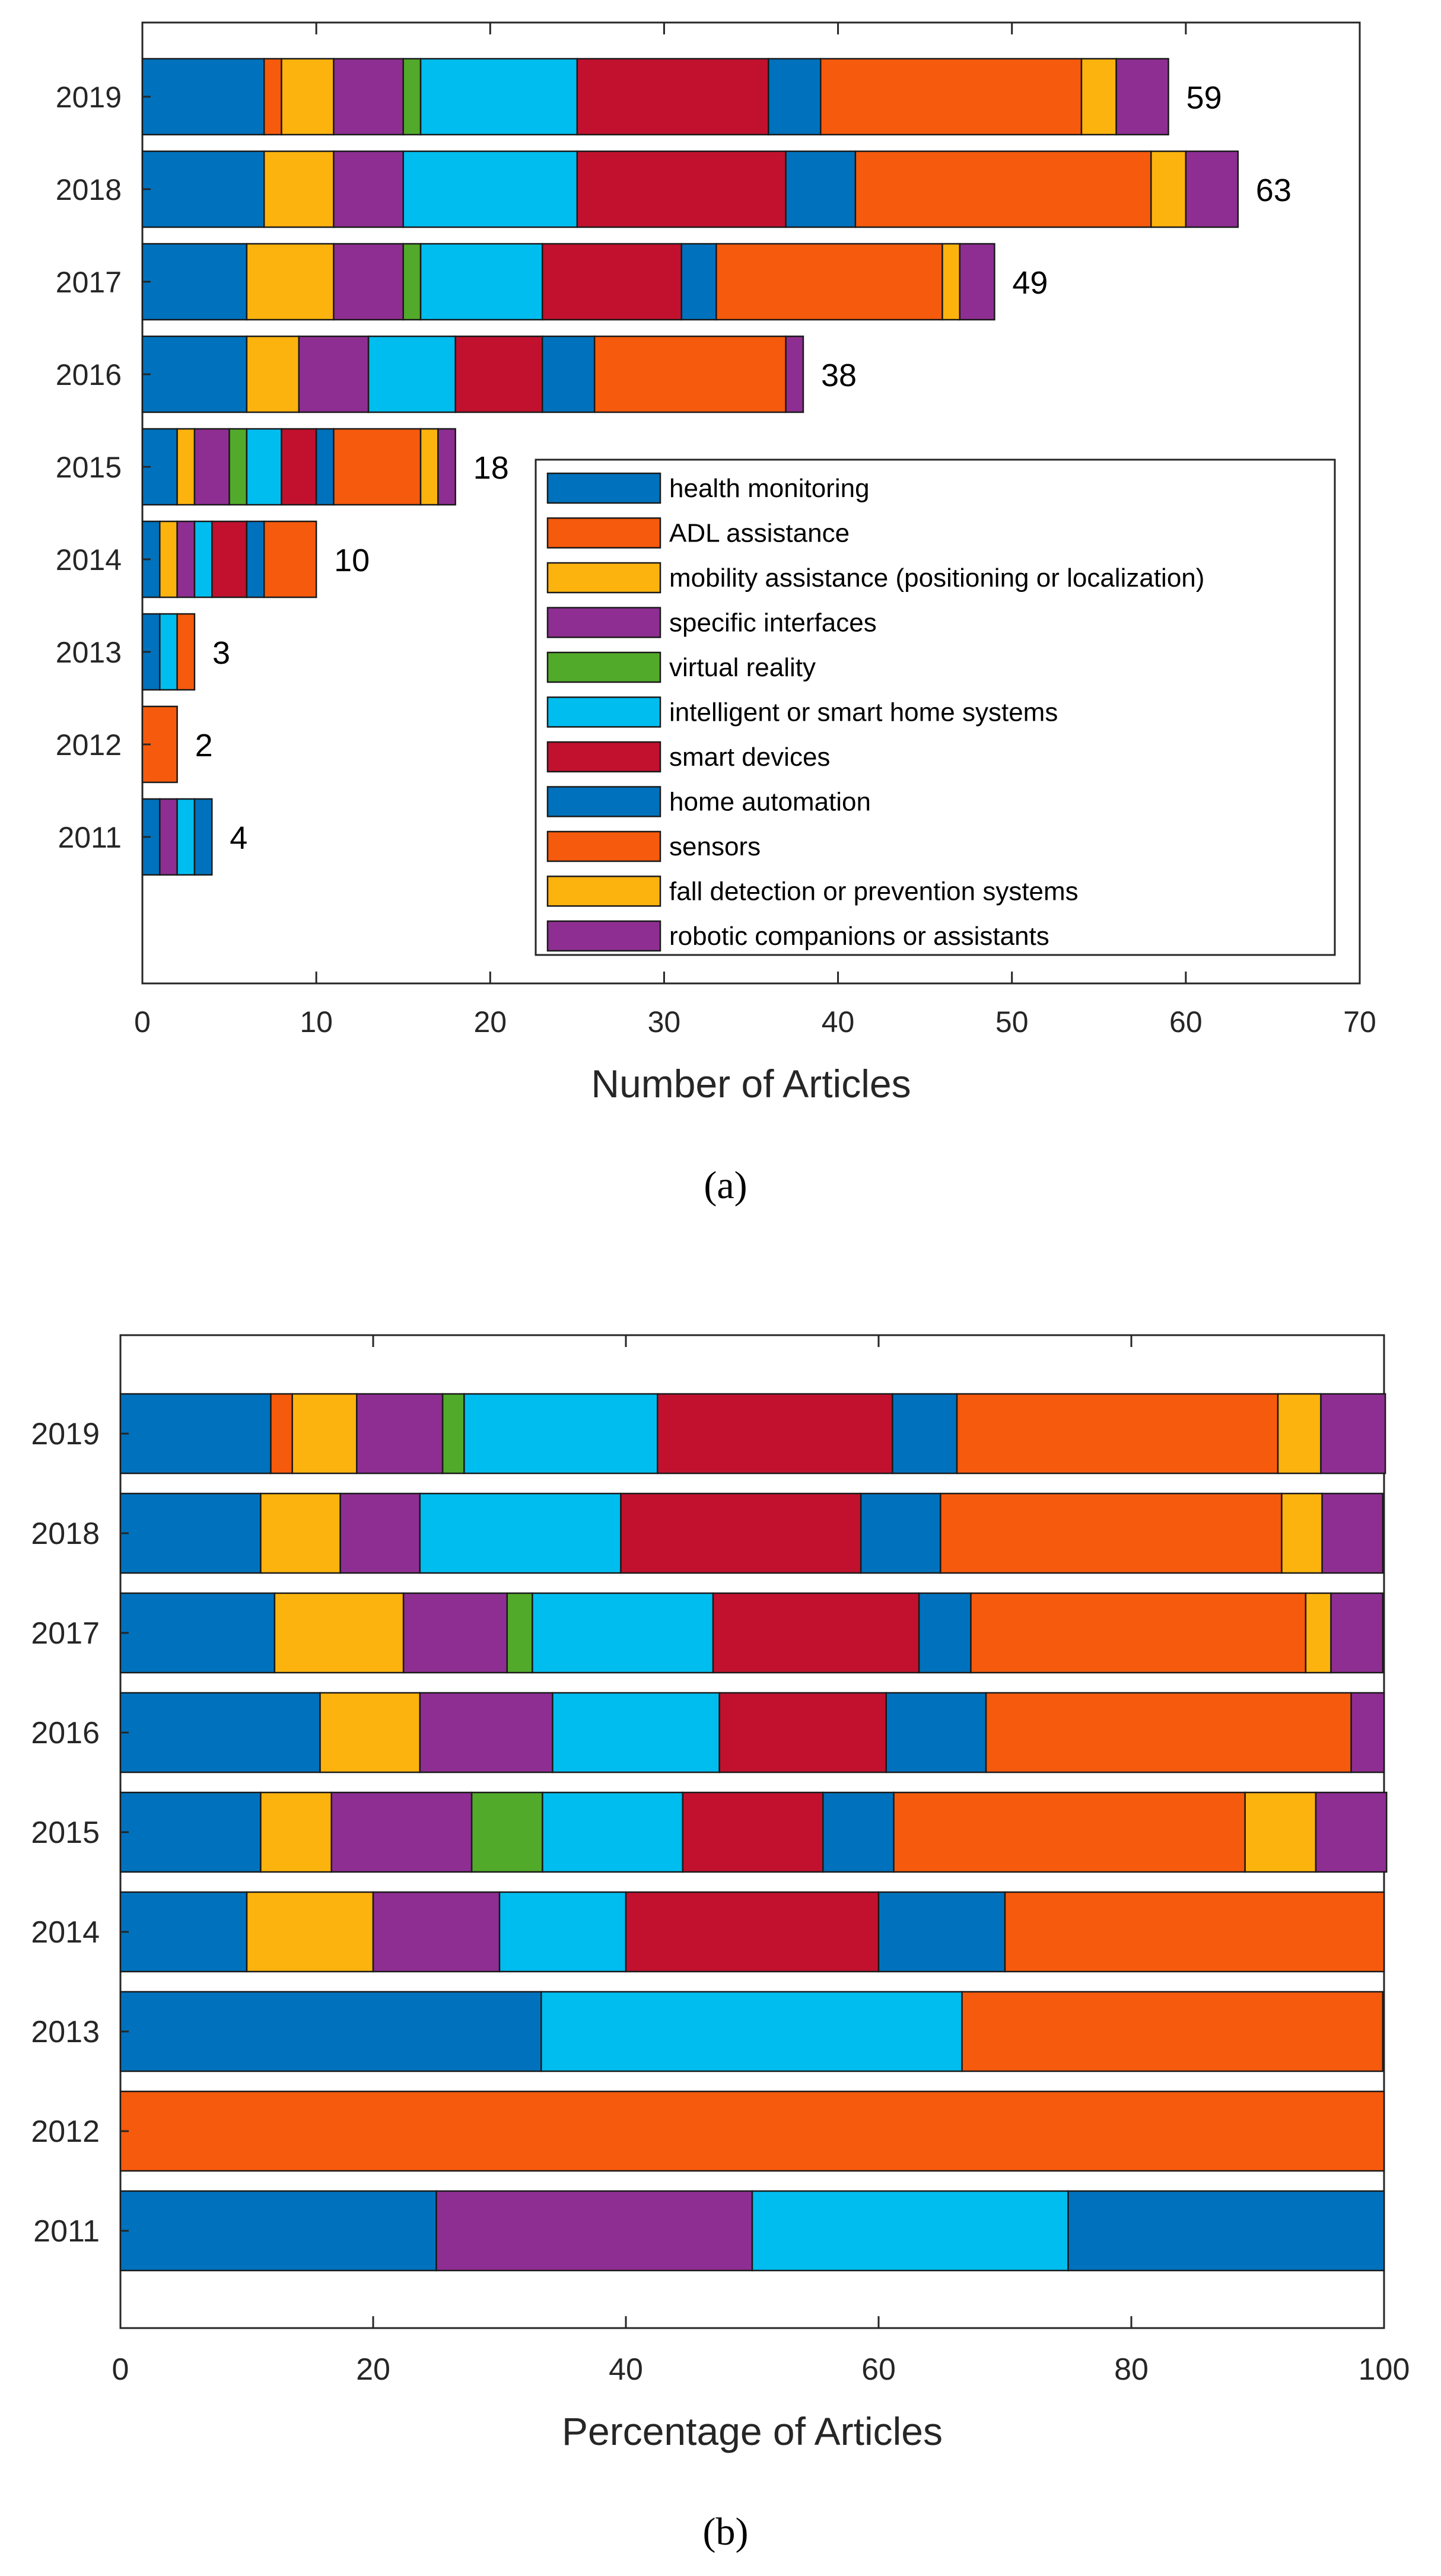  What do you see at coordinates (281, 1434) in the screenshot?
I see `bar-segment-2019-adl-assistance` at bounding box center [281, 1434].